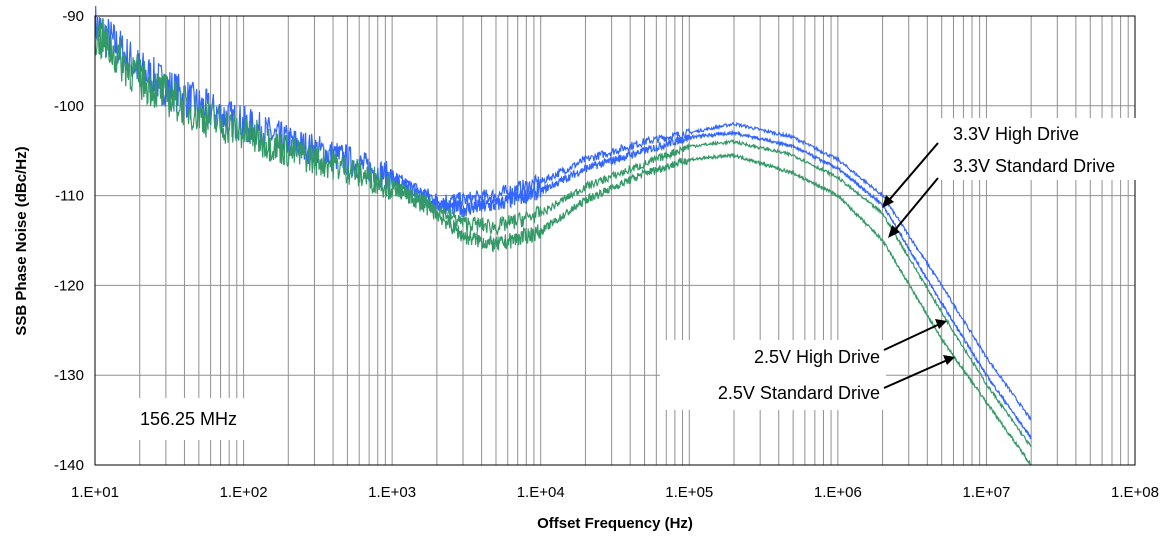  What do you see at coordinates (838, 492) in the screenshot?
I see `x-tick-label: 1.E+06` at bounding box center [838, 492].